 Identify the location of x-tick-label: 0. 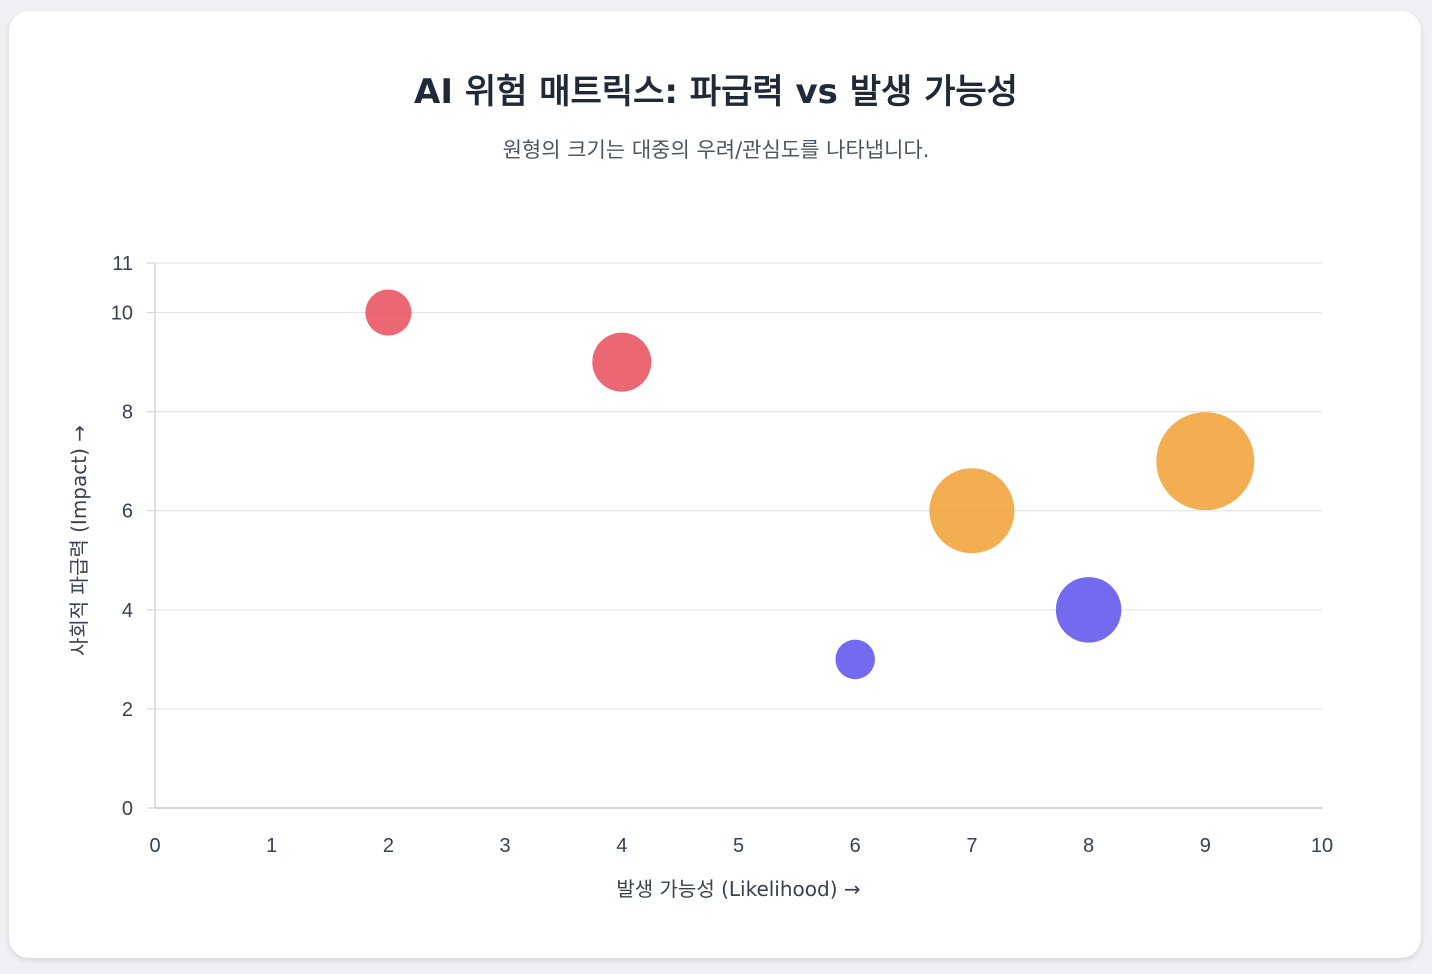
(154, 846).